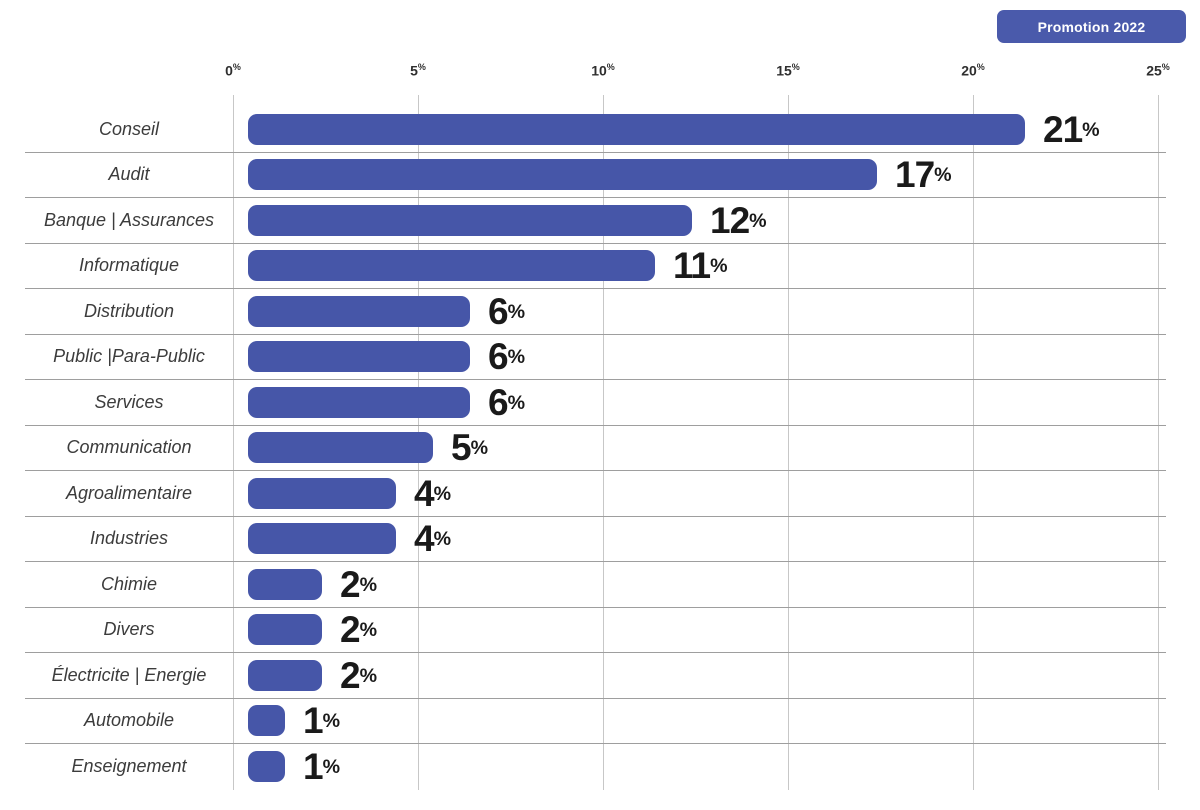 The height and width of the screenshot is (810, 1200). What do you see at coordinates (1071, 129) in the screenshot?
I see `value-label: 21%` at bounding box center [1071, 129].